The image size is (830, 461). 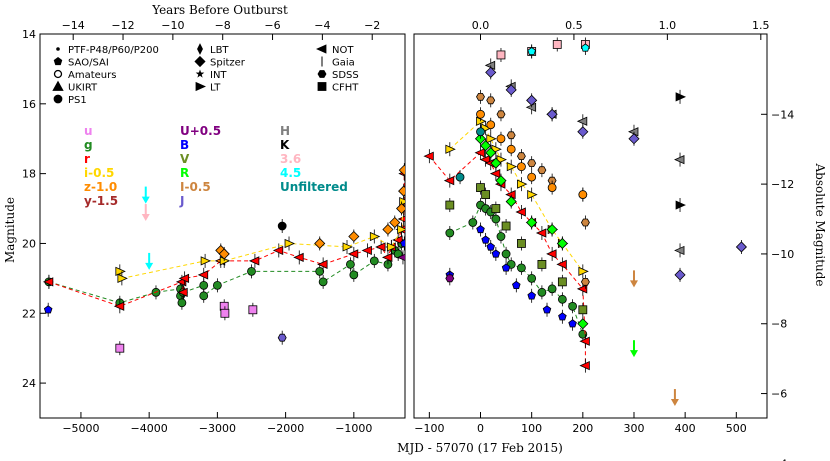 What do you see at coordinates (80, 428) in the screenshot?
I see `left-x-tick-label: −5000` at bounding box center [80, 428].